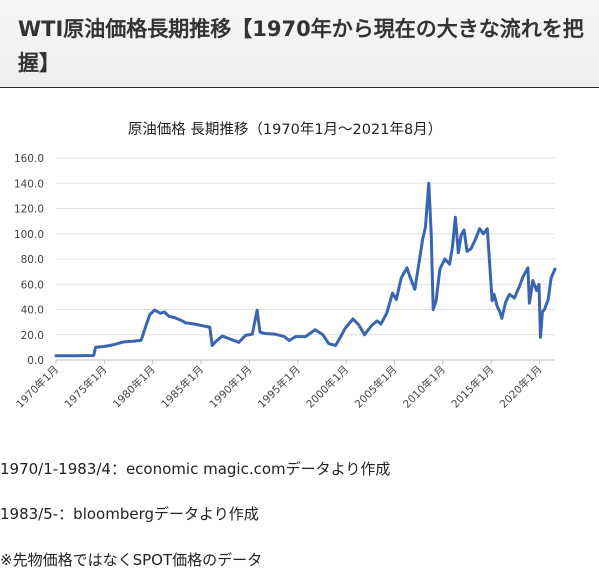  Describe the element at coordinates (328, 387) in the screenshot. I see `x-tick-label: 2000年1月` at that location.